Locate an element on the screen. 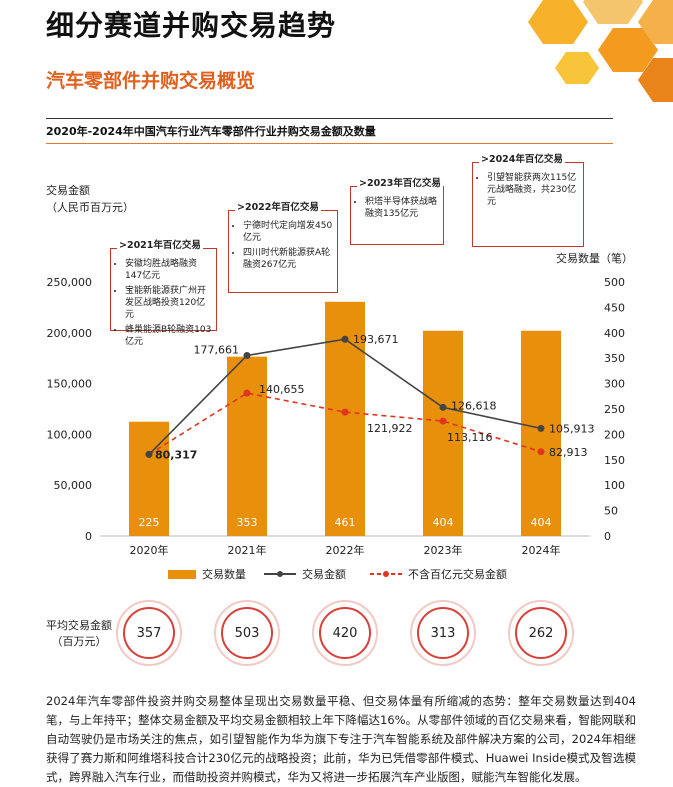  annotation-item: 宁德时代定向增发450亿元 is located at coordinates (288, 232).